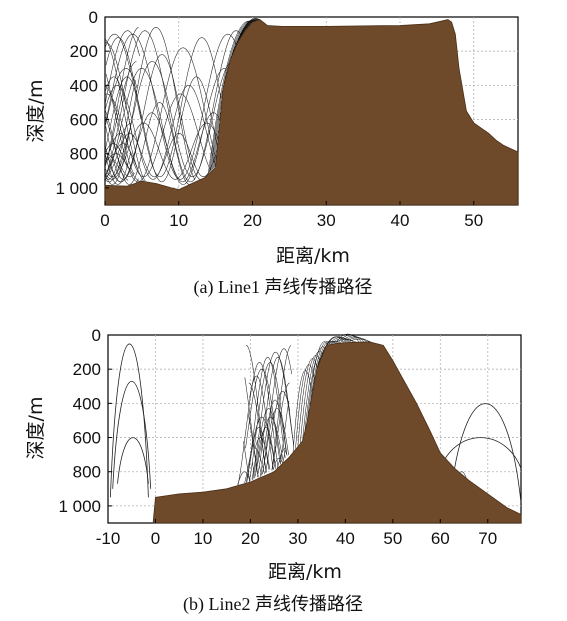  I want to click on panel-a-x-tick-labels: 0 10 20 30 40 50, so click(291, 215).